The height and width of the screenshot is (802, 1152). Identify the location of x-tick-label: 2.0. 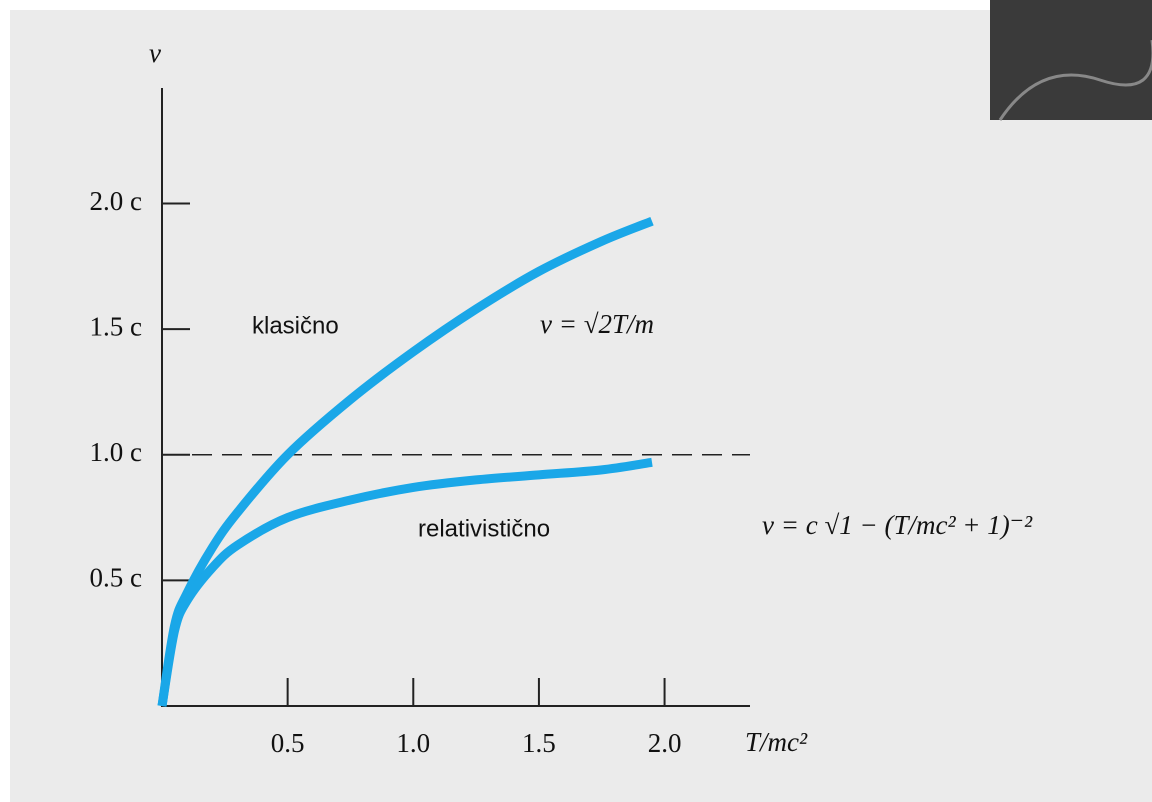
(665, 743).